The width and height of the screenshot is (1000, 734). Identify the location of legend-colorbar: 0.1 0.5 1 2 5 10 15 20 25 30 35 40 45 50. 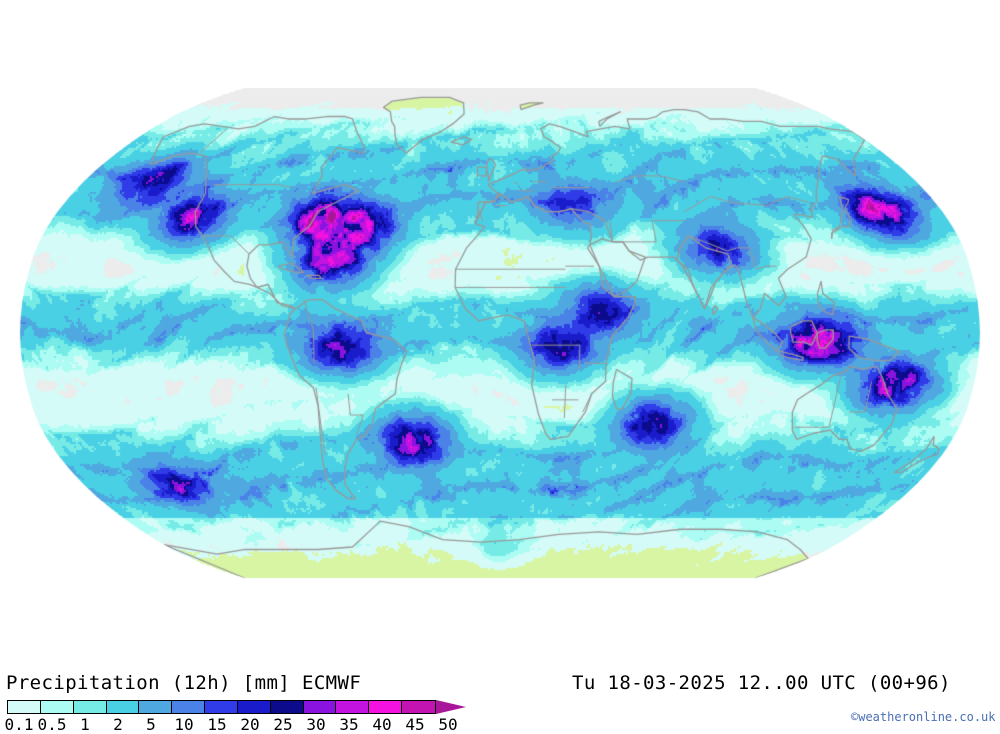
(255, 717).